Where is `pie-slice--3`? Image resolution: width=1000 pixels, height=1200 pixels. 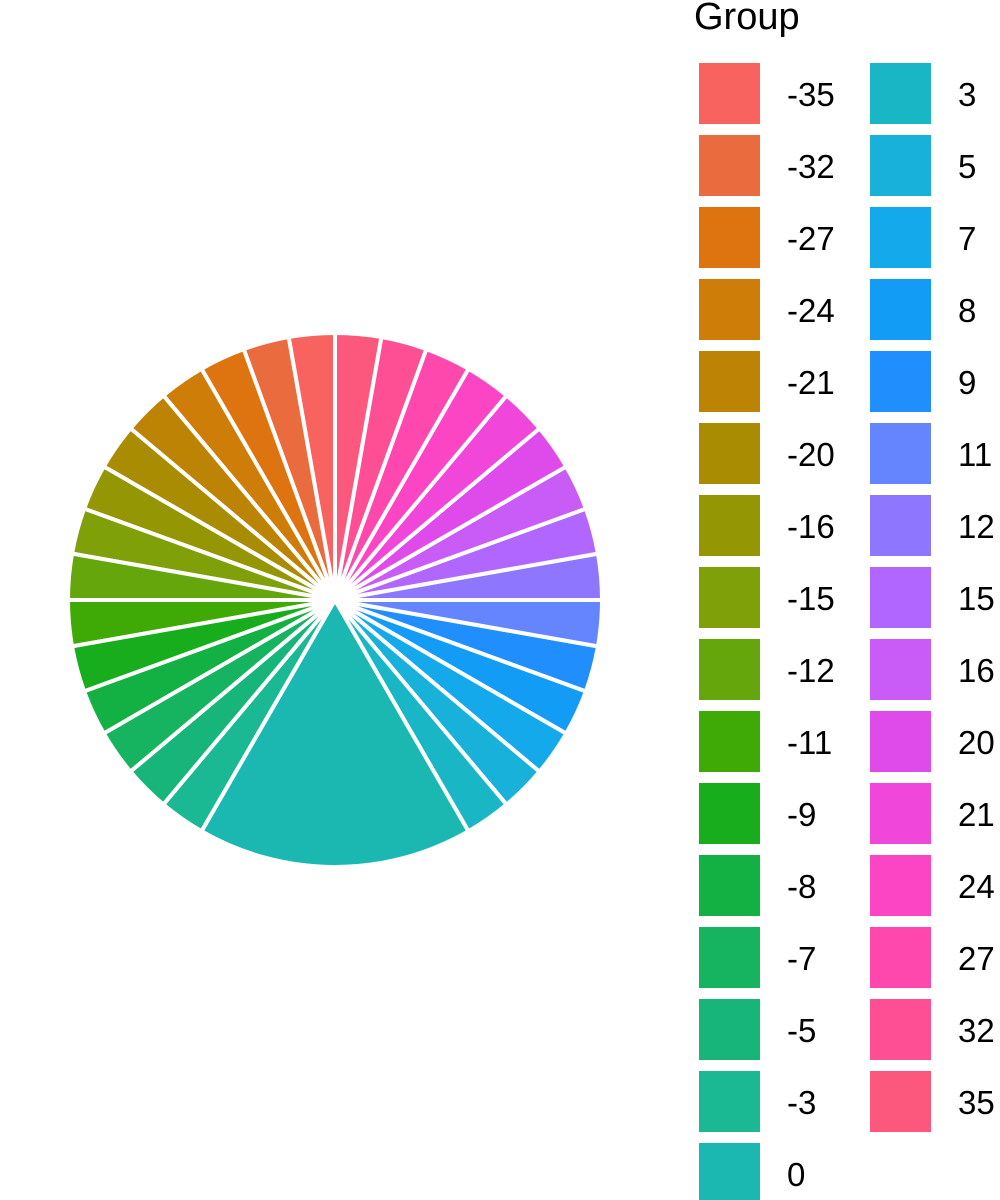 pie-slice--3 is located at coordinates (249, 716).